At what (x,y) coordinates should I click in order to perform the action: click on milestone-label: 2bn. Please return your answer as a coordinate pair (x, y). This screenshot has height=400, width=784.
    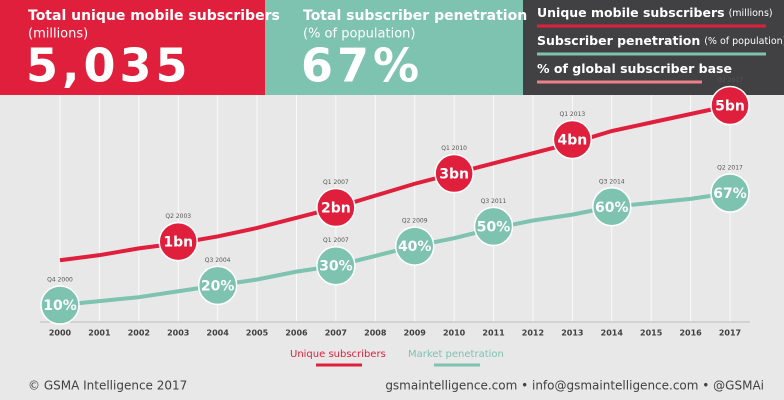
    Looking at the image, I should click on (336, 209).